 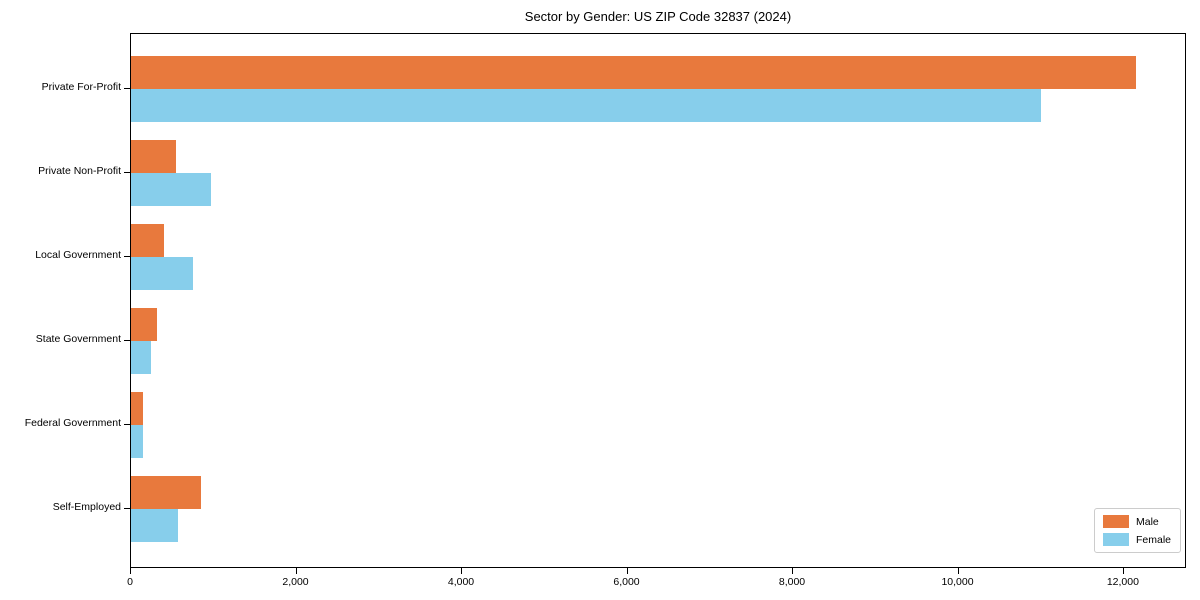 What do you see at coordinates (130, 582) in the screenshot?
I see `xtick-label: 0` at bounding box center [130, 582].